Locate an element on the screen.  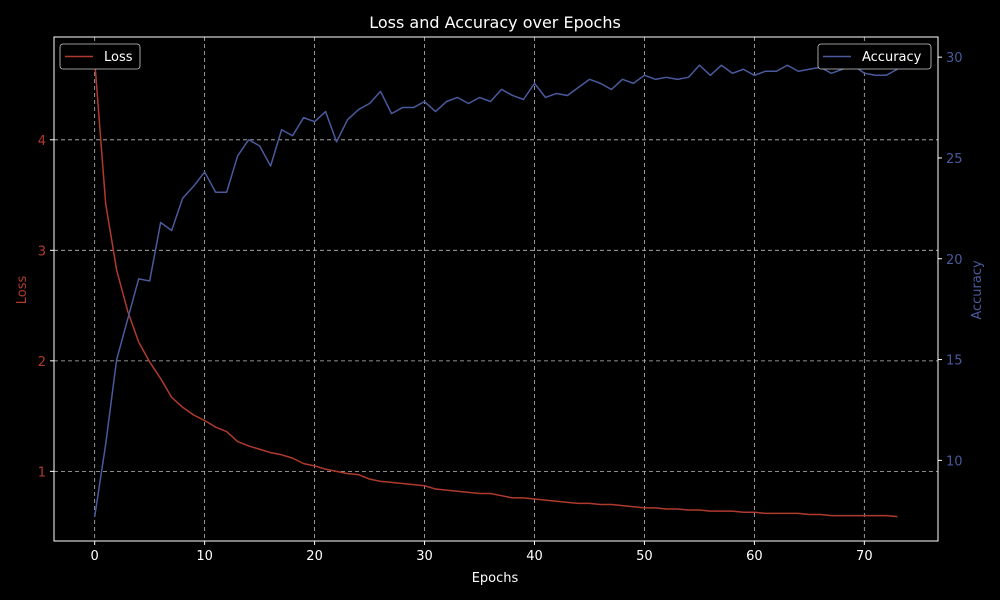
chart-title: Loss and Accuracy over Epochs is located at coordinates (495, 22).